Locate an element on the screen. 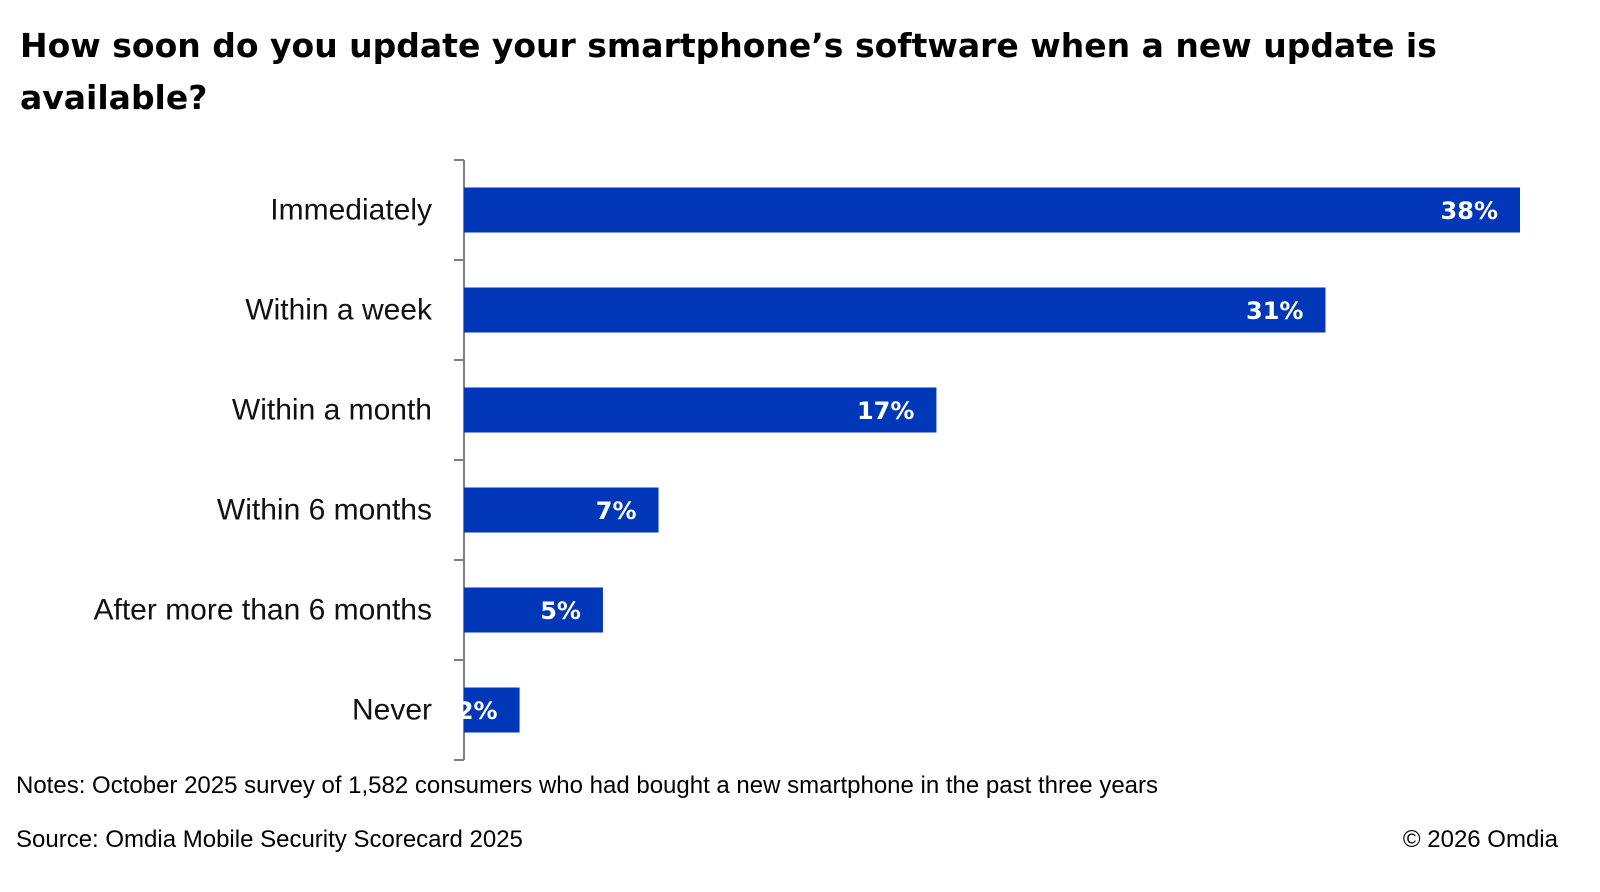  value-label: 17% is located at coordinates (885, 411).